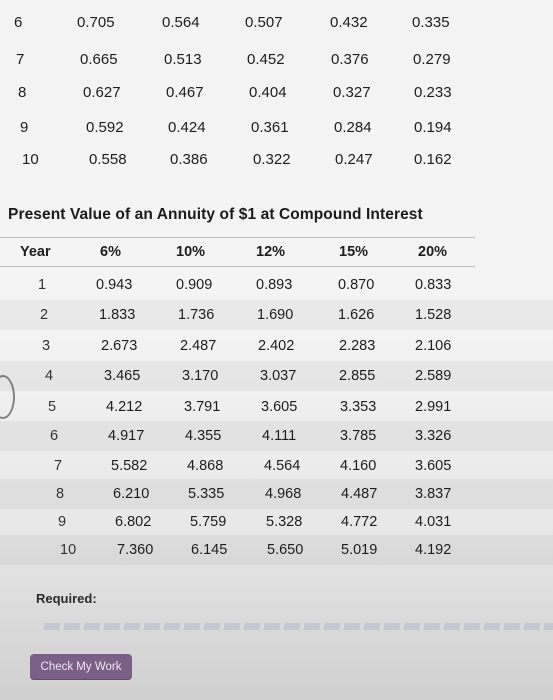  Describe the element at coordinates (357, 346) in the screenshot. I see `value-cell: 2.283` at that location.